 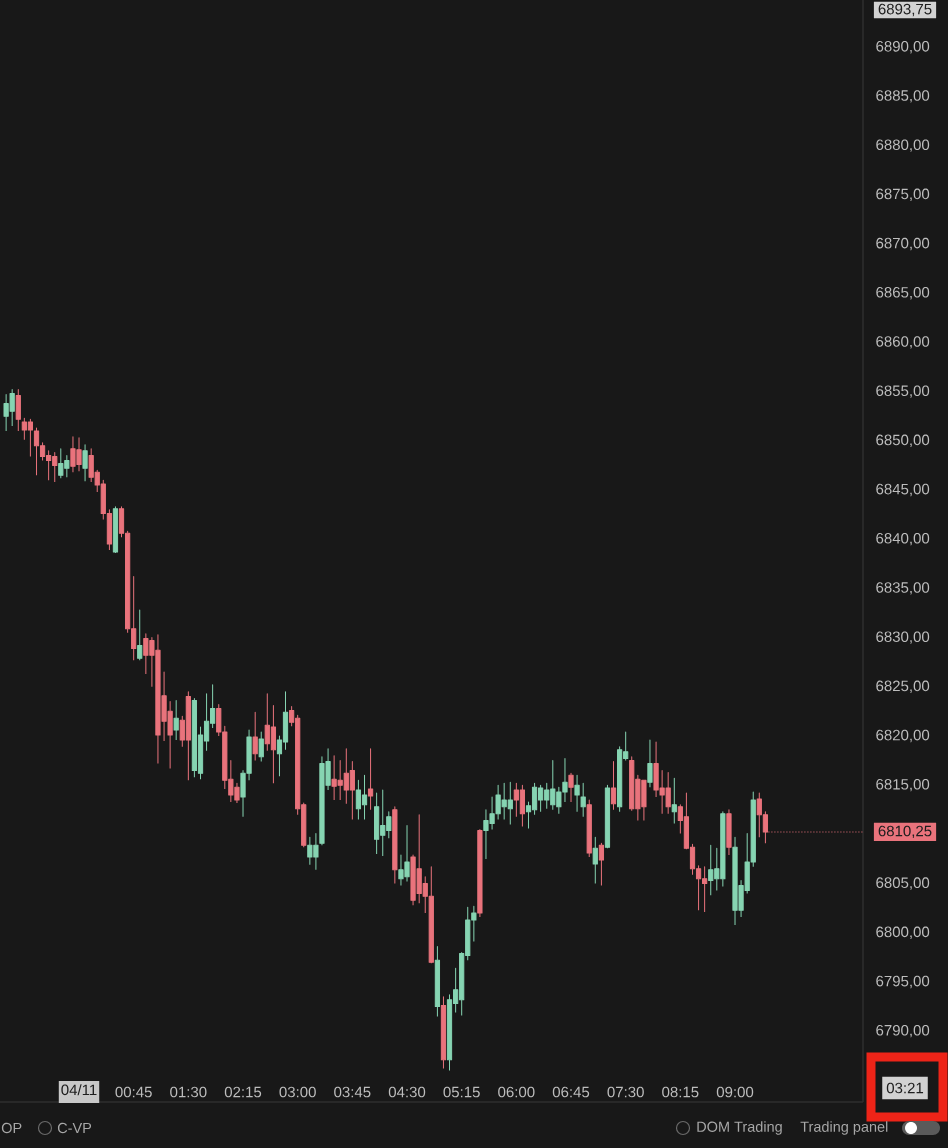 What do you see at coordinates (905, 10) in the screenshot?
I see `text: 6893,75` at bounding box center [905, 10].